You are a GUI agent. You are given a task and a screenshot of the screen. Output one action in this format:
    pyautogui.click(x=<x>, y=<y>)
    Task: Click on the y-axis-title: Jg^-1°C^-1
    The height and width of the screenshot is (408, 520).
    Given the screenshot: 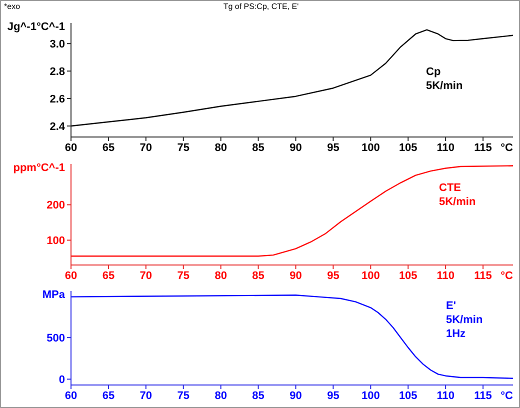 What is the action you would take?
    pyautogui.click(x=36, y=27)
    